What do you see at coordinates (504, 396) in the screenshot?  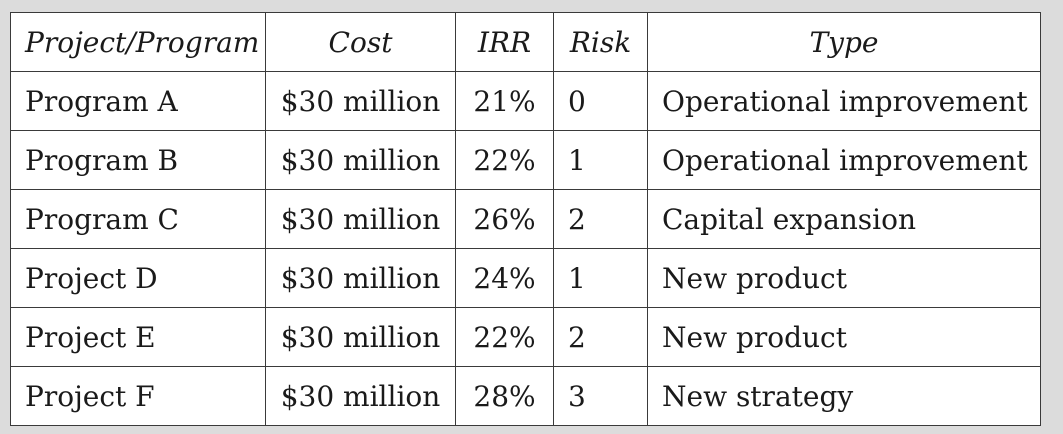 I see `cell-irr: 28%` at bounding box center [504, 396].